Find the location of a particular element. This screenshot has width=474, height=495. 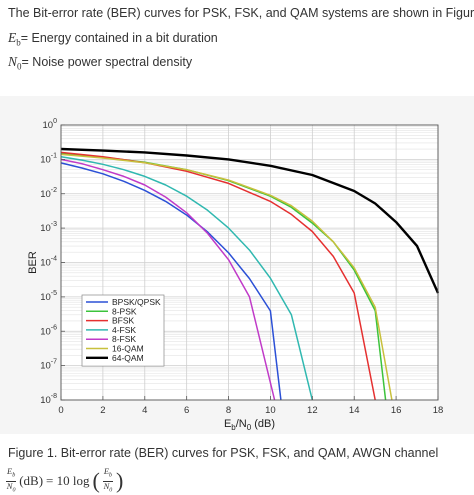

legend-label: 8-FSK is located at coordinates (124, 339).